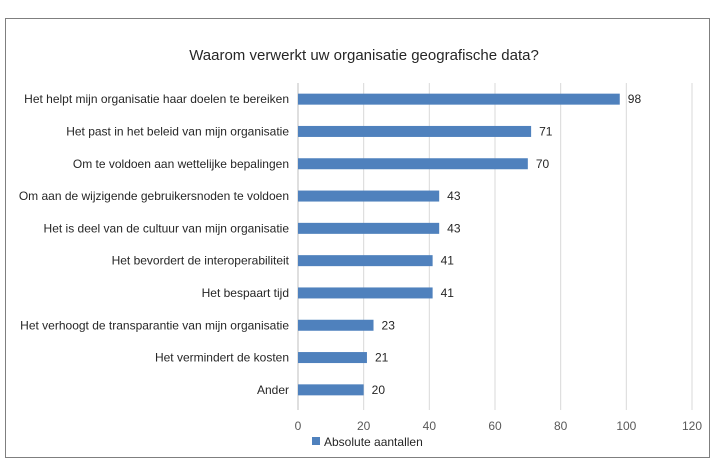 The width and height of the screenshot is (712, 459). What do you see at coordinates (495, 426) in the screenshot?
I see `x-tick-label-60: 60` at bounding box center [495, 426].